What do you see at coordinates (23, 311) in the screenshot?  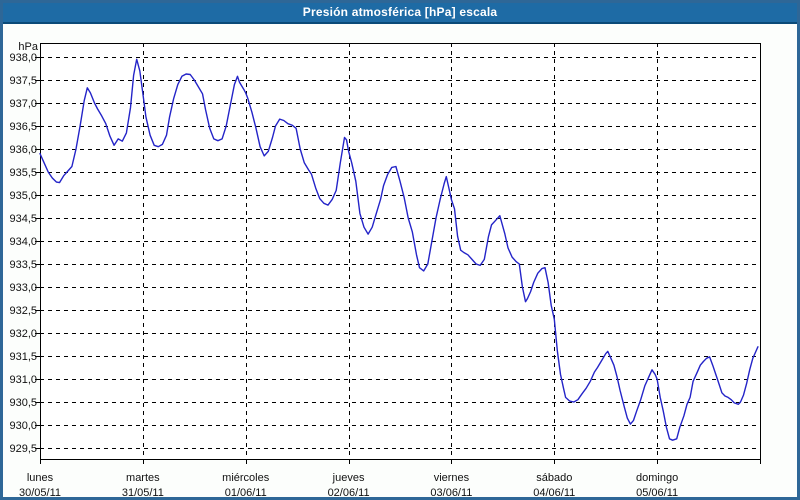 I see `y-axis-tick-label: 932,5` at bounding box center [23, 311].